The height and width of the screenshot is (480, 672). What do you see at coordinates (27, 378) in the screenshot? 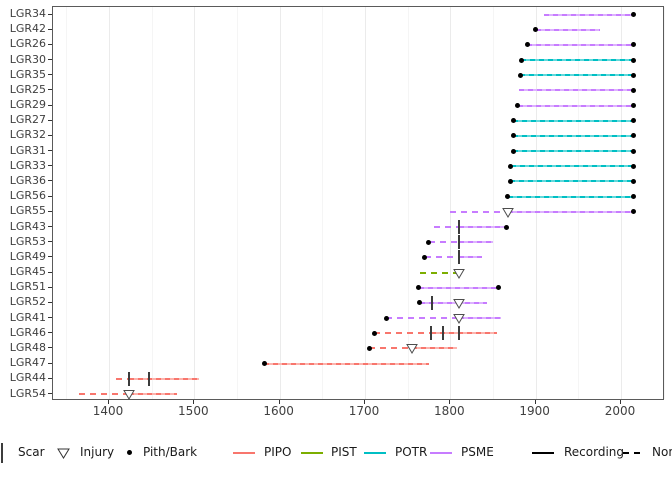
I see `y-axis-label: LGR44` at bounding box center [27, 378].